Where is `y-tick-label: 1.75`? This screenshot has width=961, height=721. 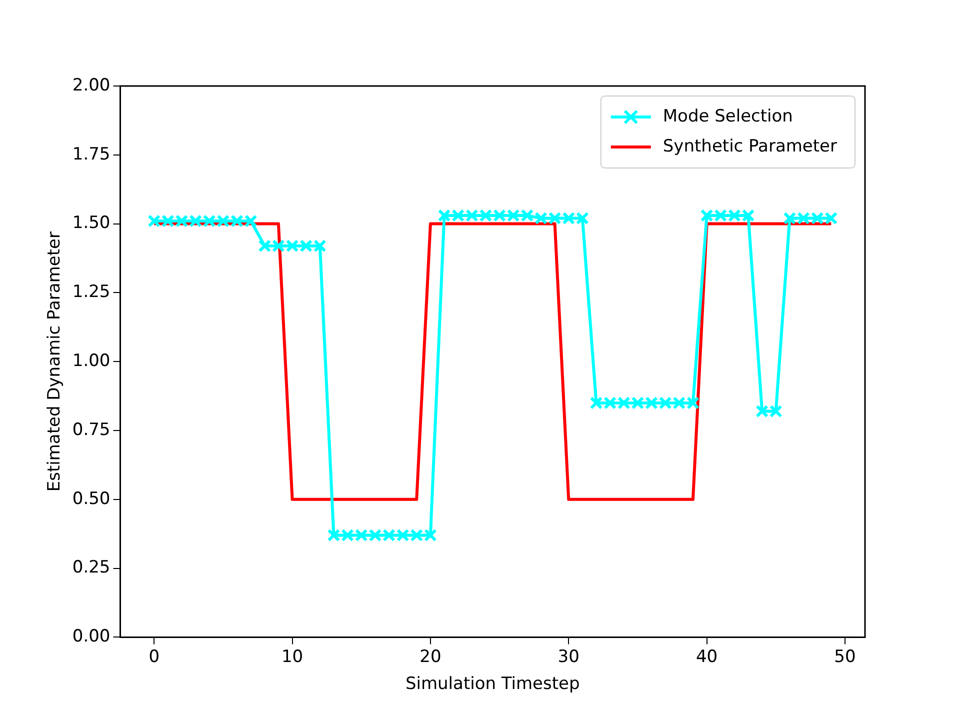 y-tick-label: 1.75 is located at coordinates (91, 154).